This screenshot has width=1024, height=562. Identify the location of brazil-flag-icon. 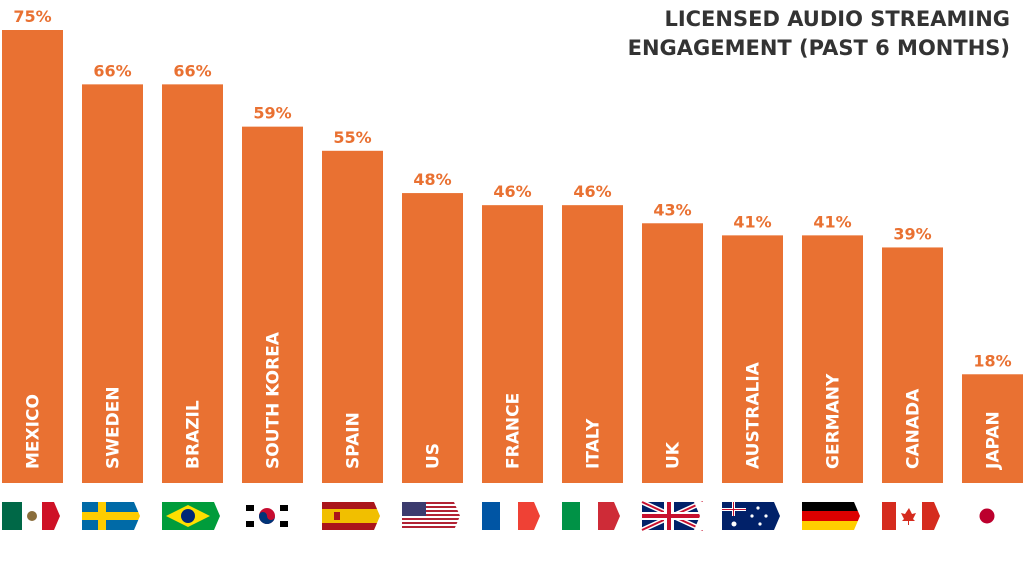
(193, 516).